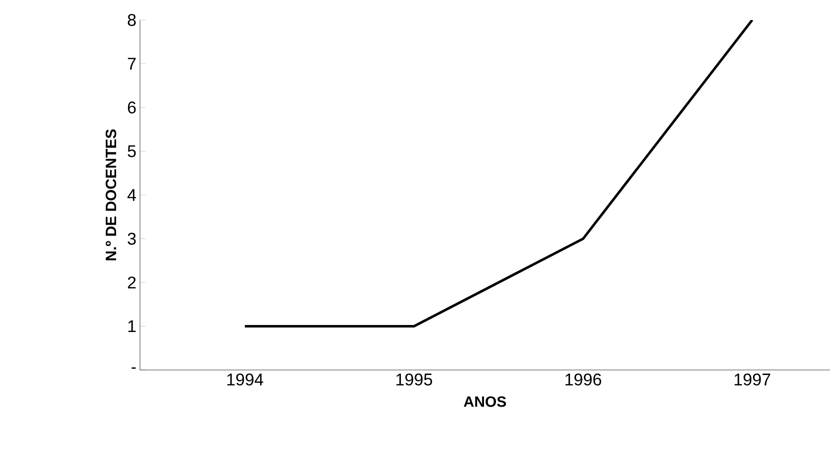  What do you see at coordinates (245, 380) in the screenshot?
I see `x-tick-label: 1994` at bounding box center [245, 380].